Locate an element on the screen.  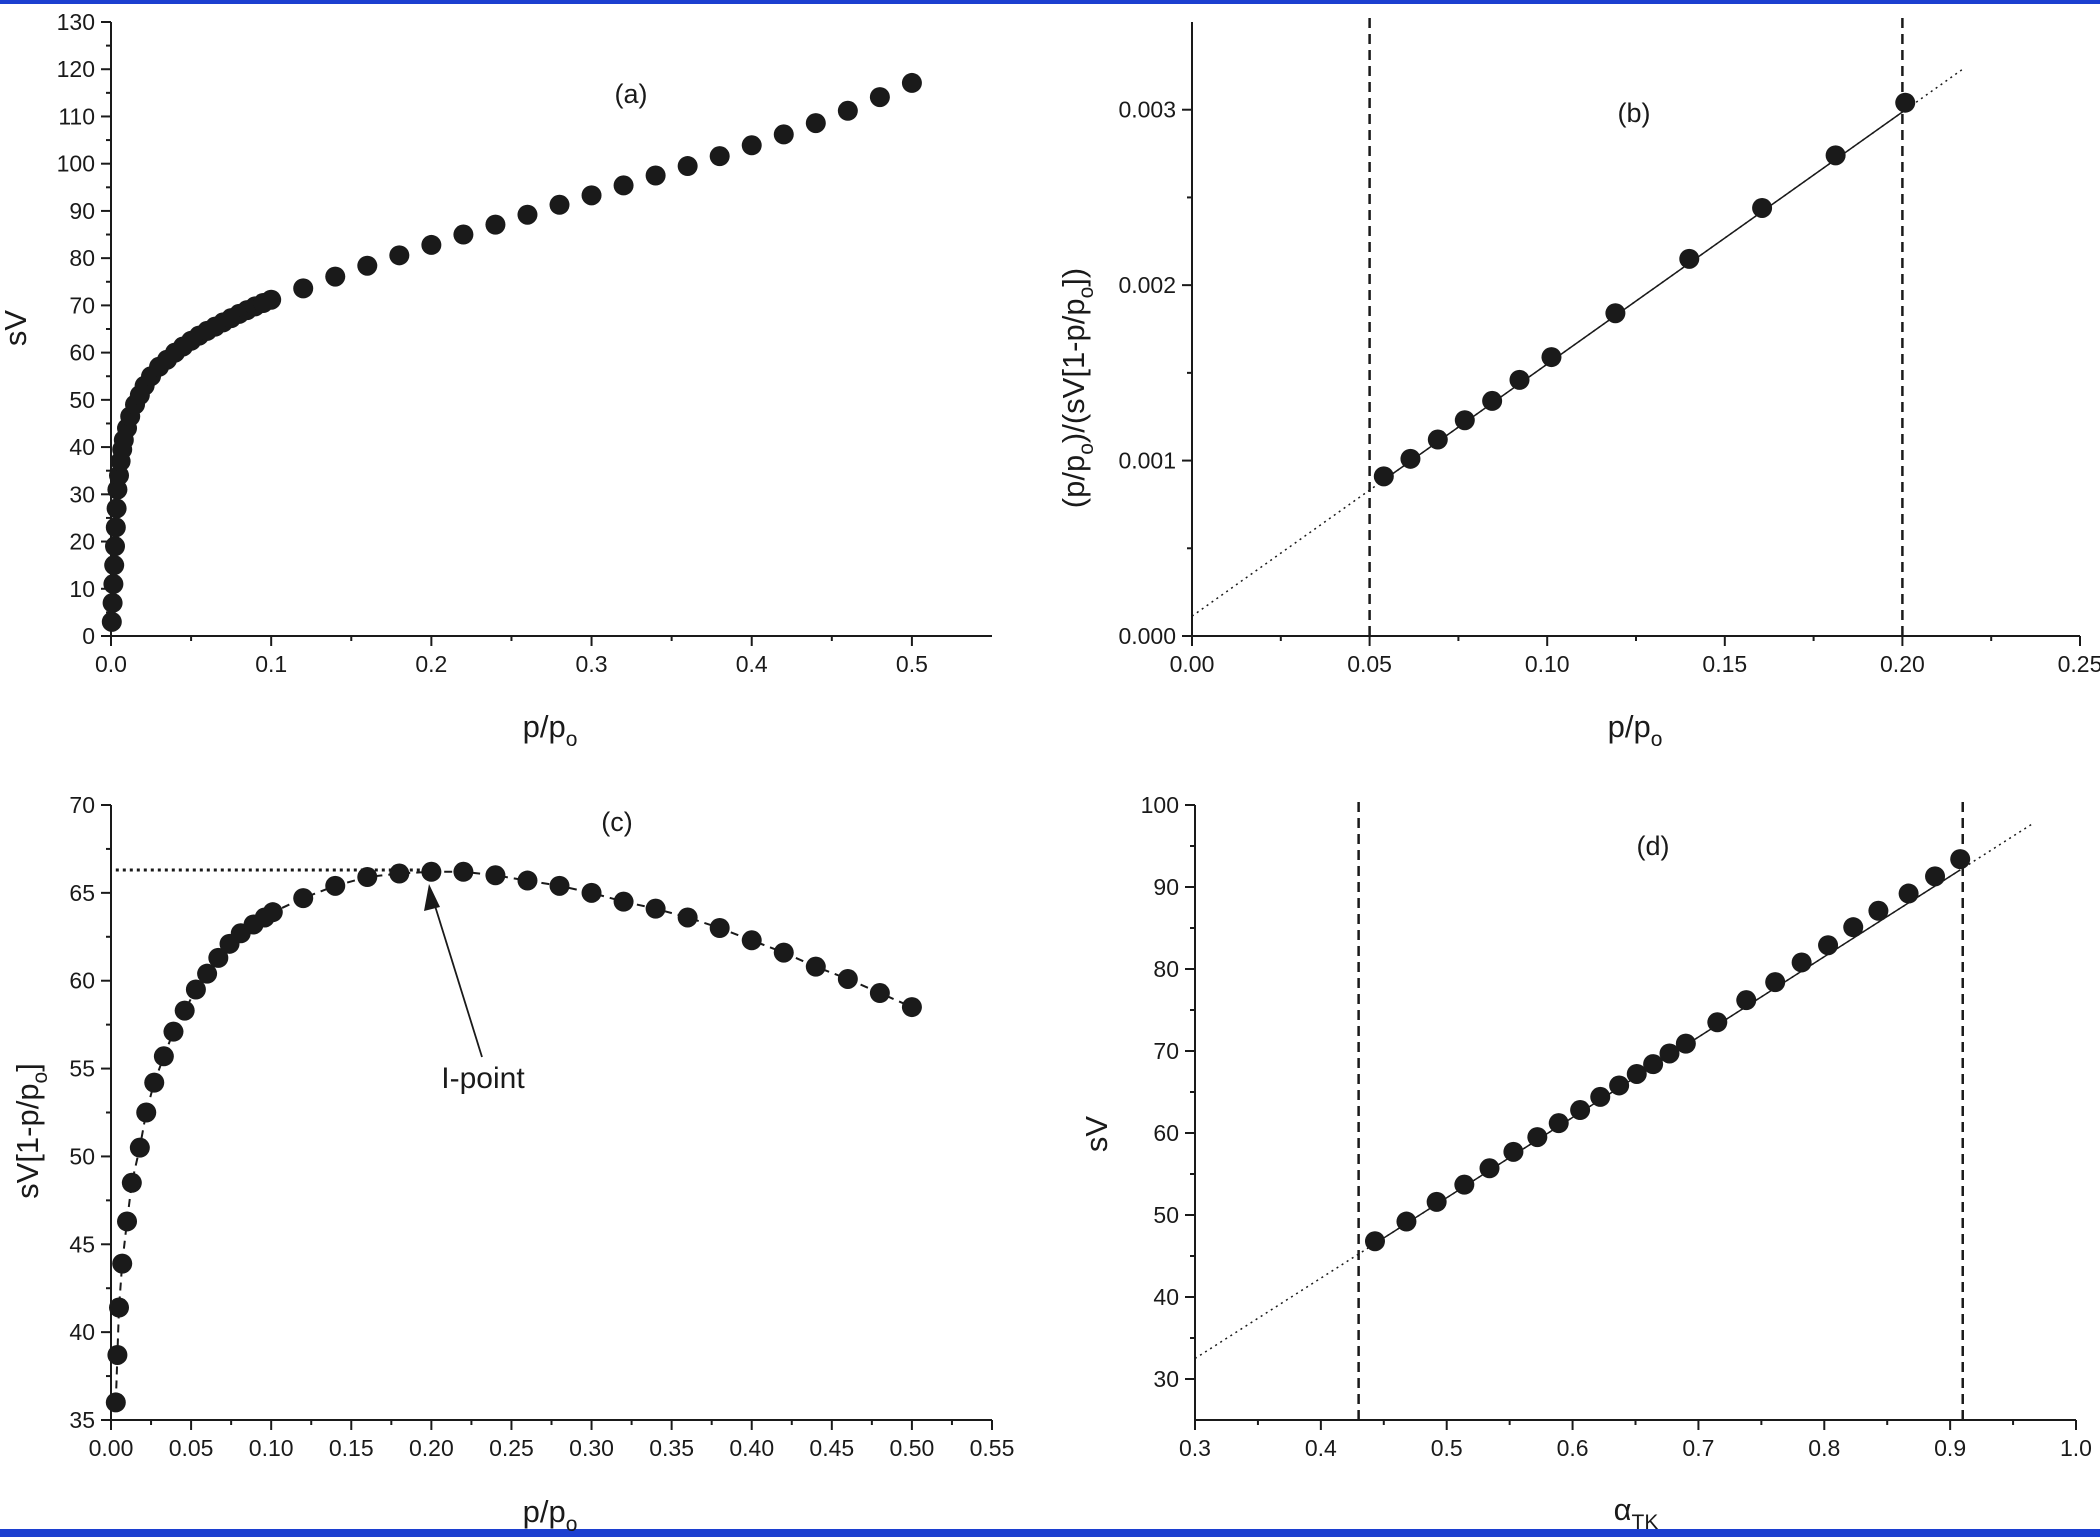
panel-c-y-tick-label: 55 is located at coordinates (82, 1069).